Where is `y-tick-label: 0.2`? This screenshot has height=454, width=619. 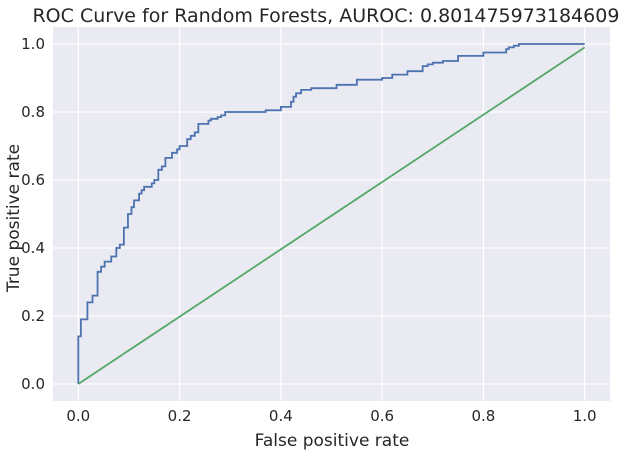 y-tick-label: 0.2 is located at coordinates (33, 316).